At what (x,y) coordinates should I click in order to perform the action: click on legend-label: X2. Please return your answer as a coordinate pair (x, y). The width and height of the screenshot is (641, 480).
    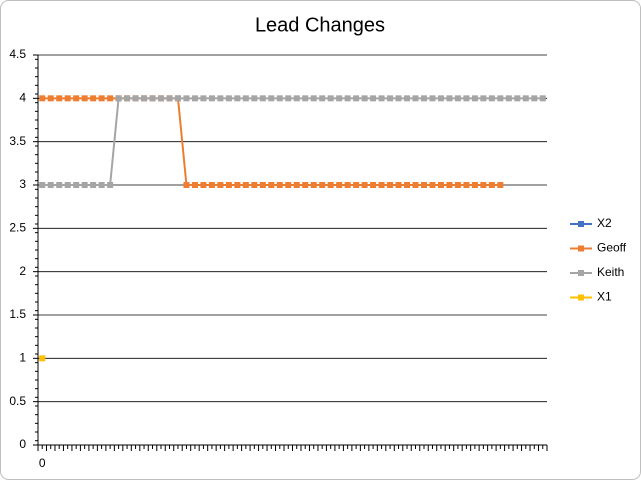
    Looking at the image, I should click on (604, 223).